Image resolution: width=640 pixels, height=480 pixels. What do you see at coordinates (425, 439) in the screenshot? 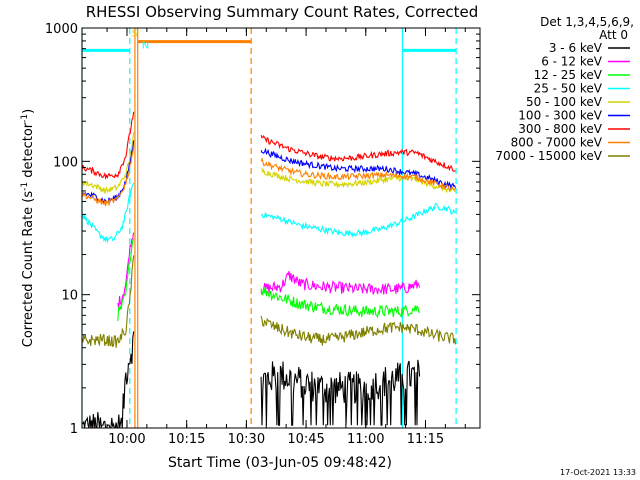
I see `x-tick-label-5: 11:15` at bounding box center [425, 439].